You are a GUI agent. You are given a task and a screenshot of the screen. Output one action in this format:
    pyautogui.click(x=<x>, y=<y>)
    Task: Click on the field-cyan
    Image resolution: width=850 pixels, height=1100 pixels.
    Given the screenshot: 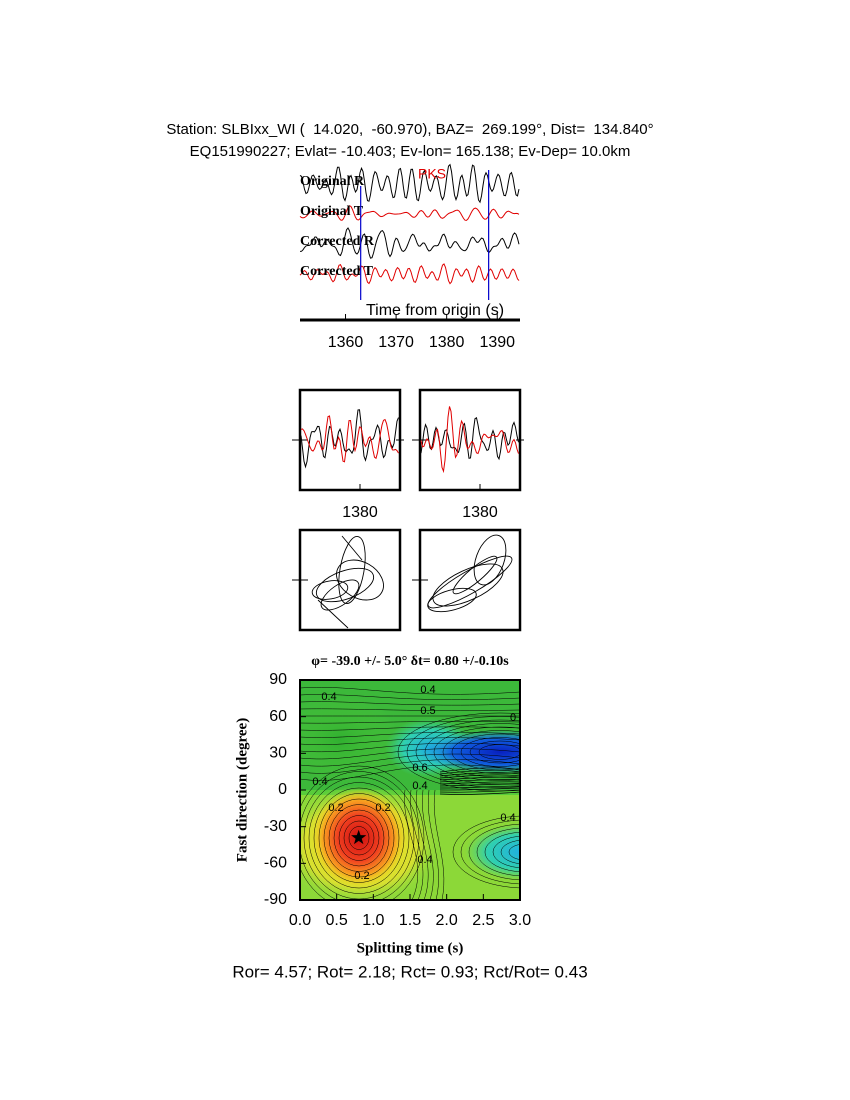 What is the action you would take?
    pyautogui.click(x=492, y=852)
    